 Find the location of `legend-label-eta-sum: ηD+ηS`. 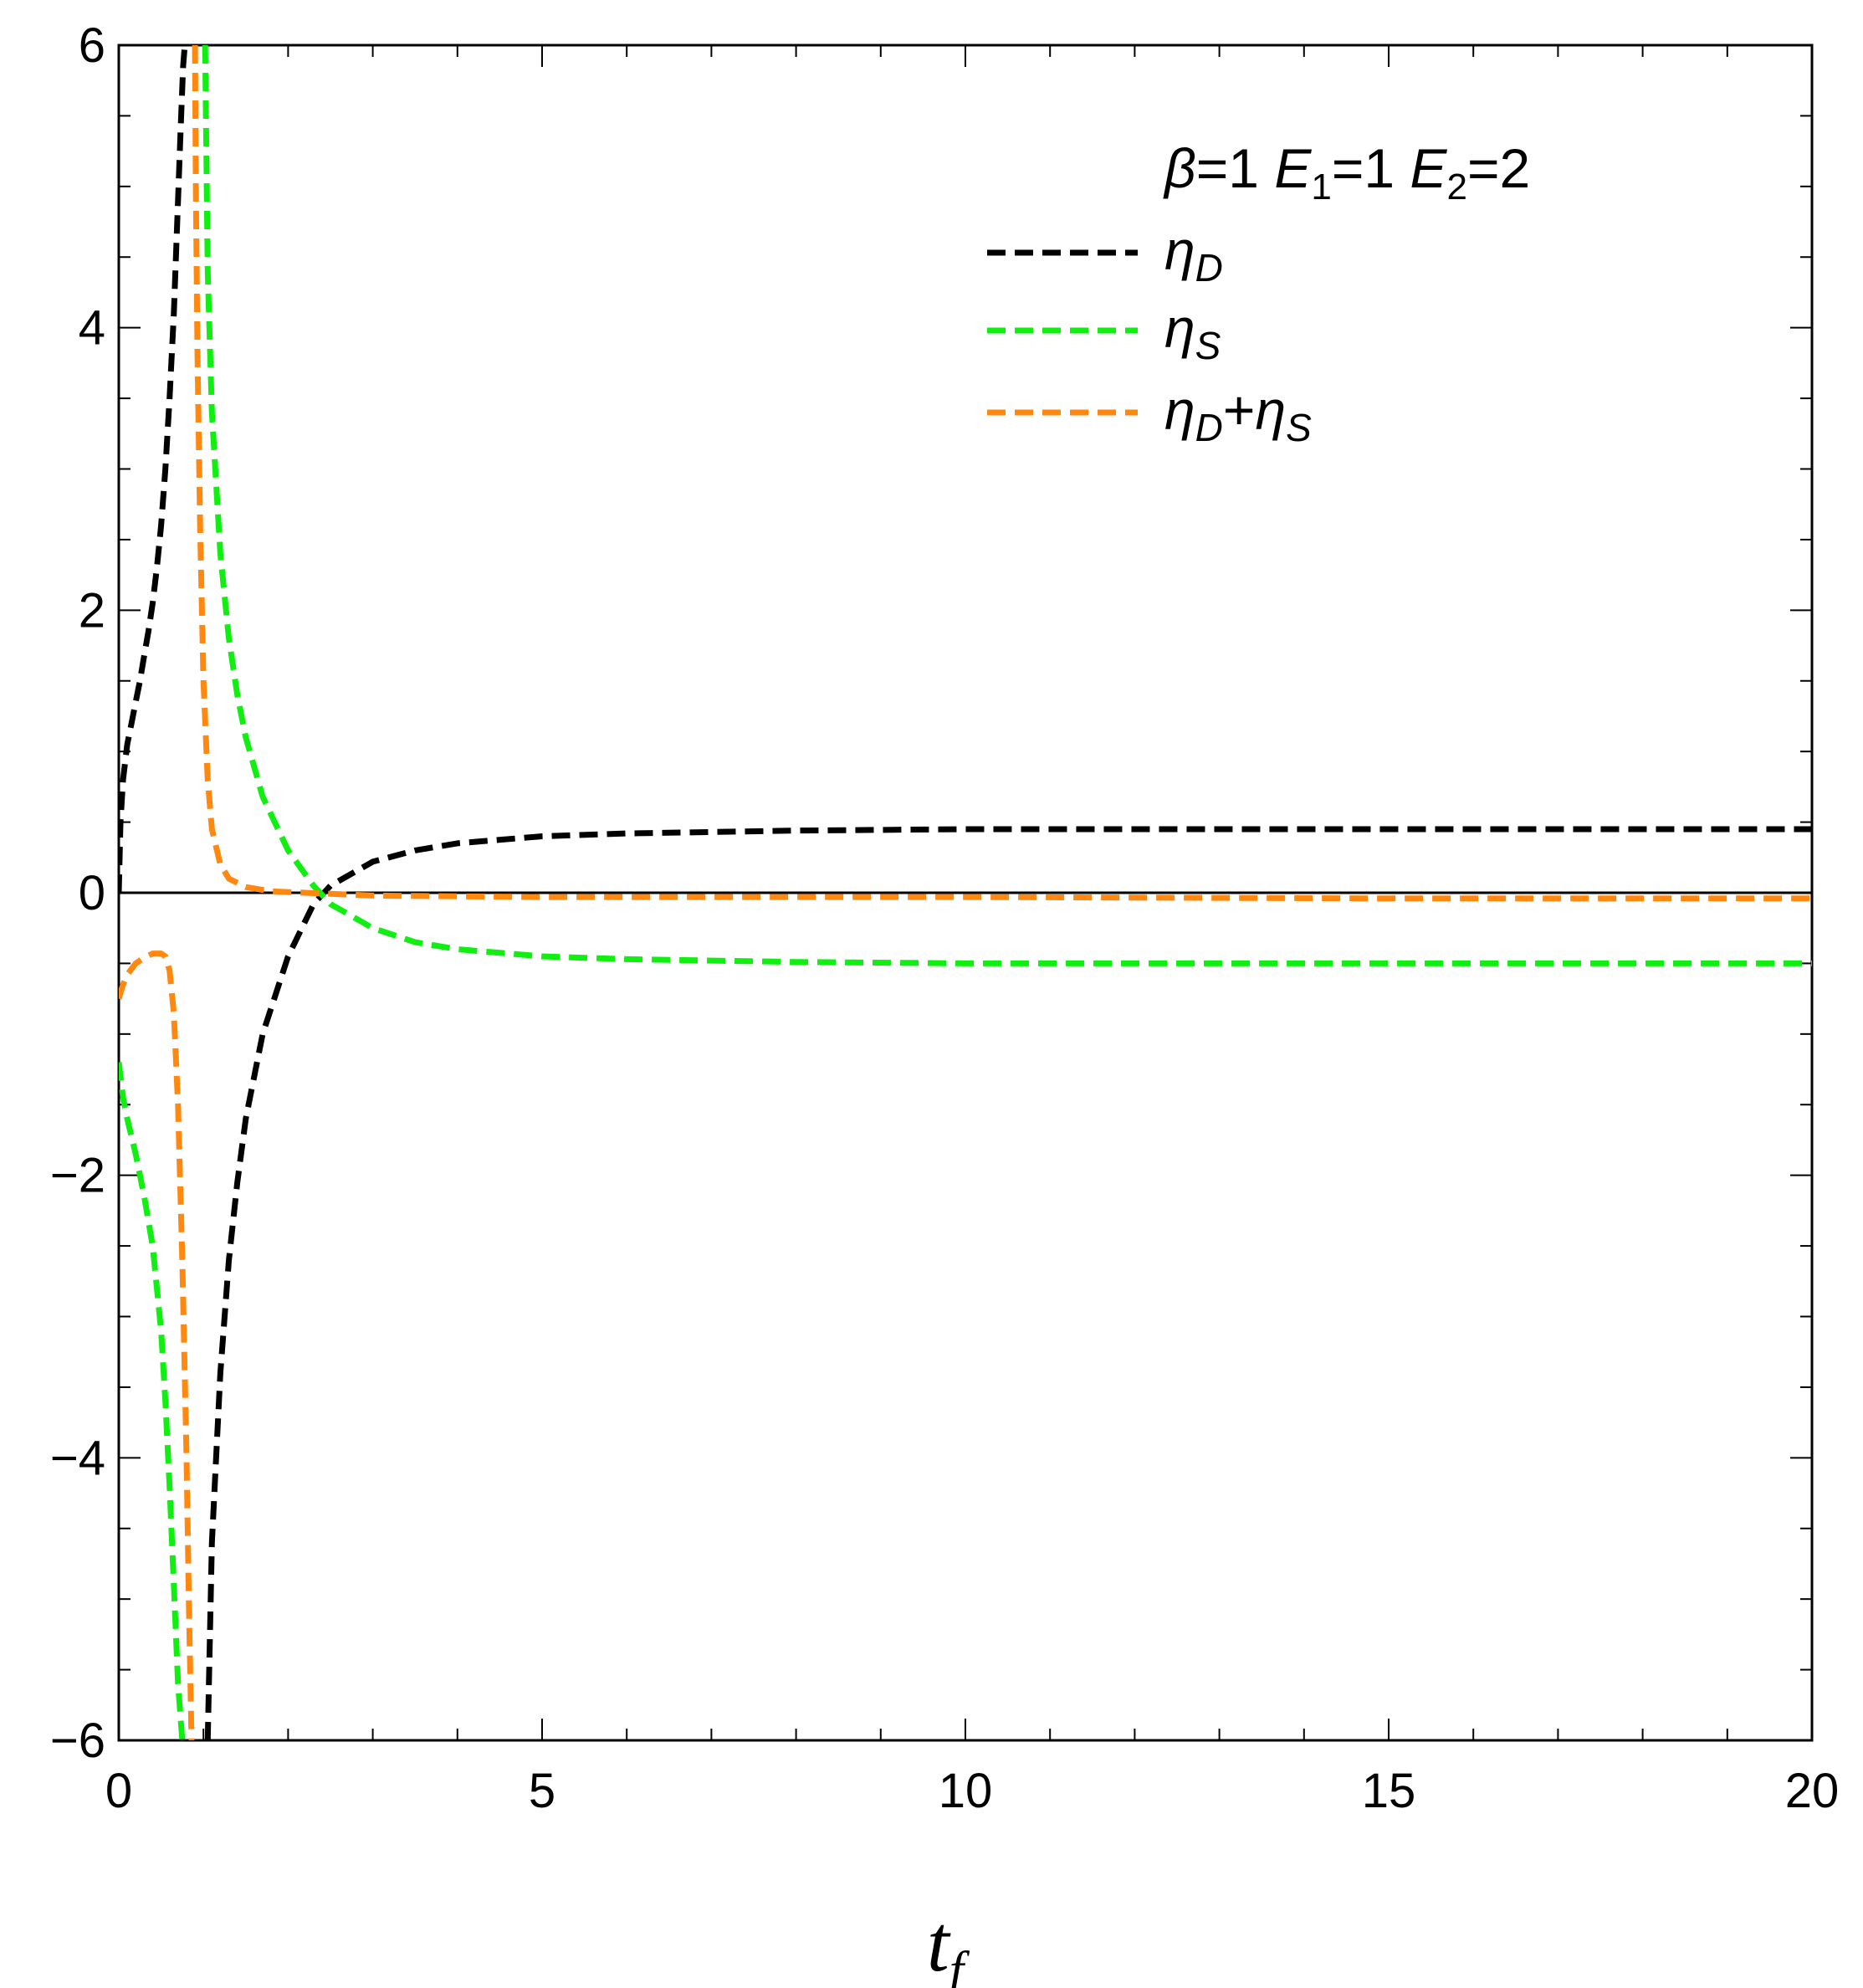

legend-label-eta-sum: ηD+ηS is located at coordinates (1238, 414).